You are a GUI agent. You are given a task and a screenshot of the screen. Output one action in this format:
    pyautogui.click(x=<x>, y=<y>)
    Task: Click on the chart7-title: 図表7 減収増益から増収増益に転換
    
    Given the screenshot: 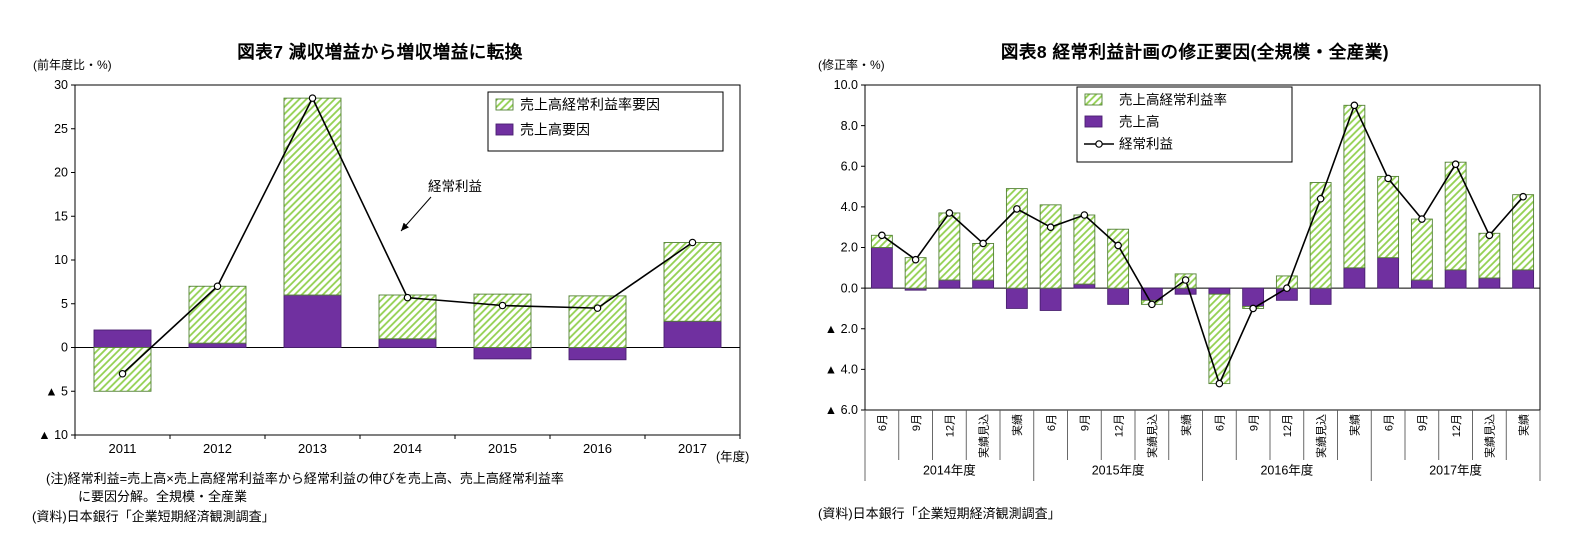 What is the action you would take?
    pyautogui.click(x=380, y=52)
    